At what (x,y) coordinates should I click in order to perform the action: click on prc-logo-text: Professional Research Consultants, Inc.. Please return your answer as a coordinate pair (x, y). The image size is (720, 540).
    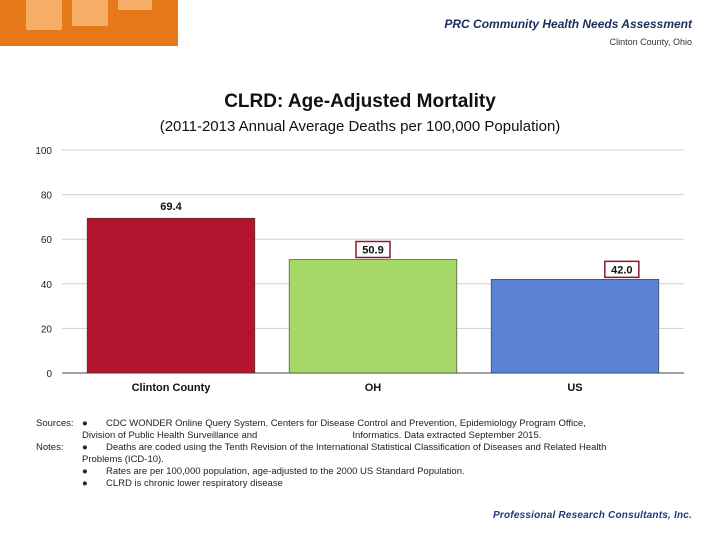
    Looking at the image, I should click on (592, 515).